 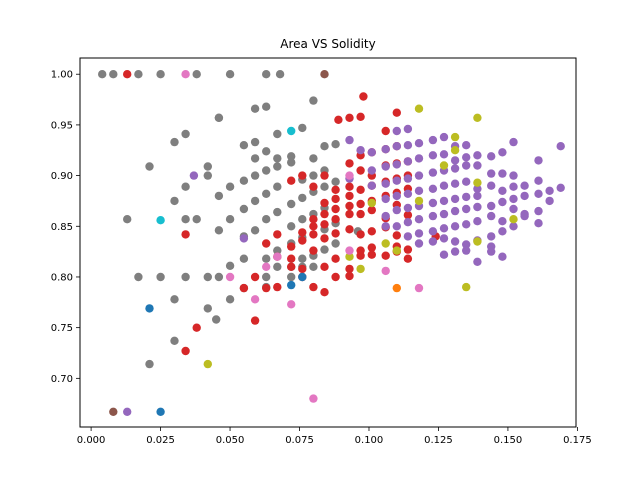 I want to click on y-tick-label: 0.90, so click(x=62, y=176).